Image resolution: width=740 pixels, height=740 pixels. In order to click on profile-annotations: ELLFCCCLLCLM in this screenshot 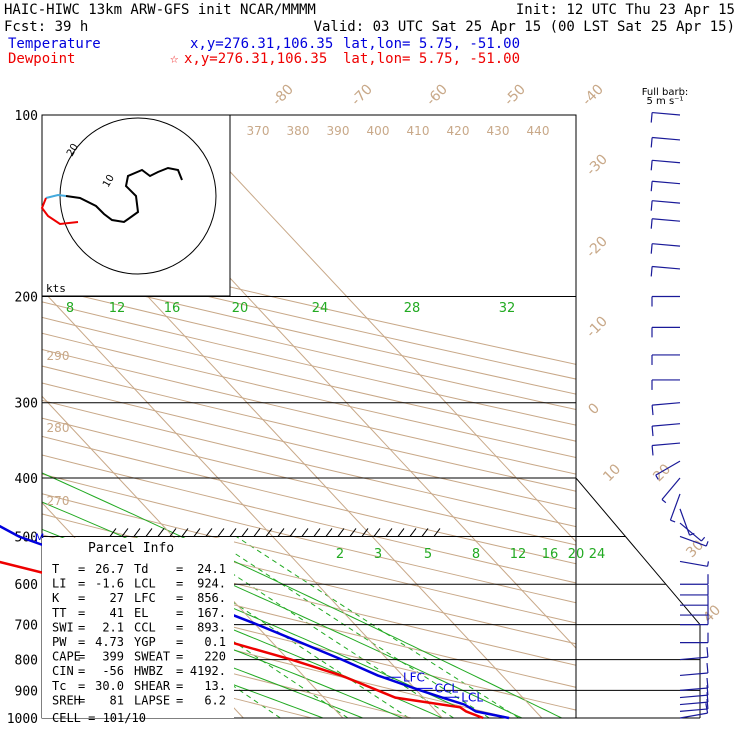, I will do `click(259, 617)`.